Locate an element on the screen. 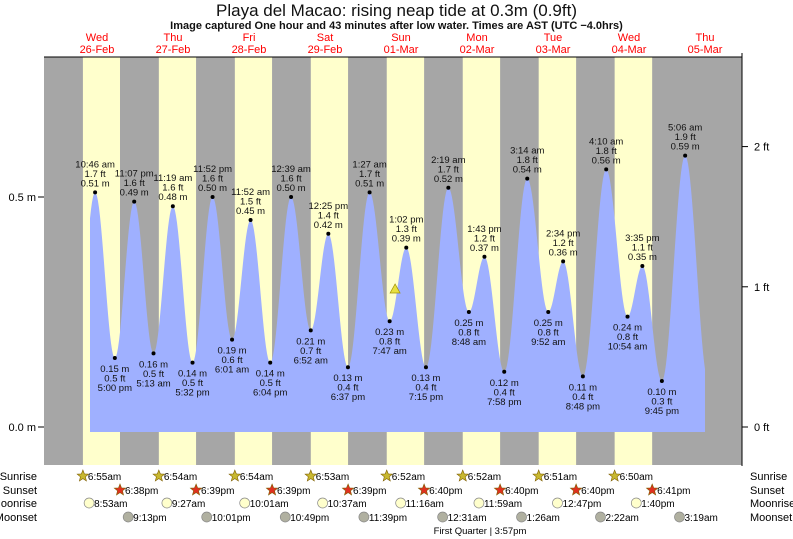  low-tide-label: 8:48 am is located at coordinates (469, 342).